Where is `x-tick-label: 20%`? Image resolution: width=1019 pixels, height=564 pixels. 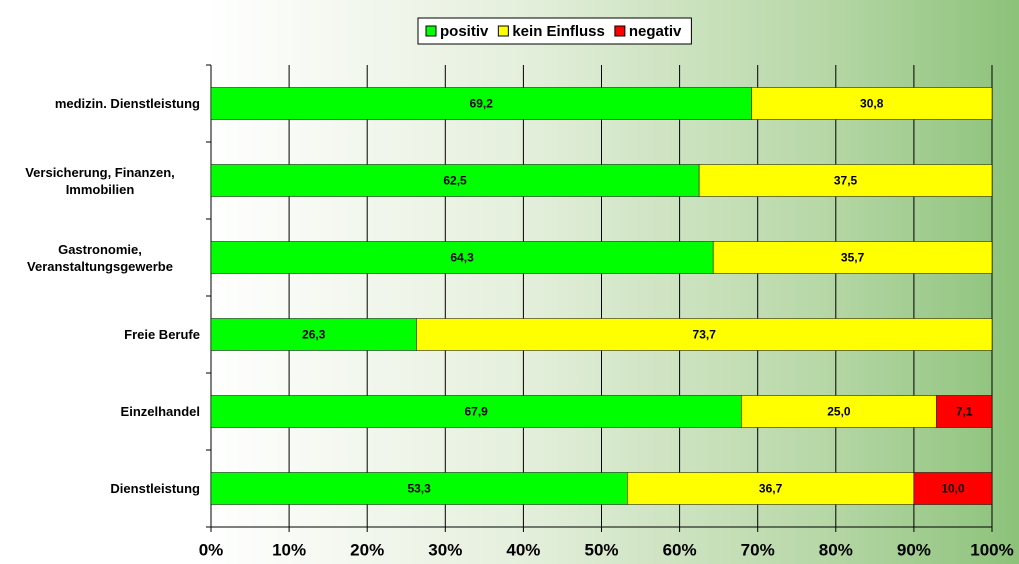
x-tick-label: 20% is located at coordinates (367, 549).